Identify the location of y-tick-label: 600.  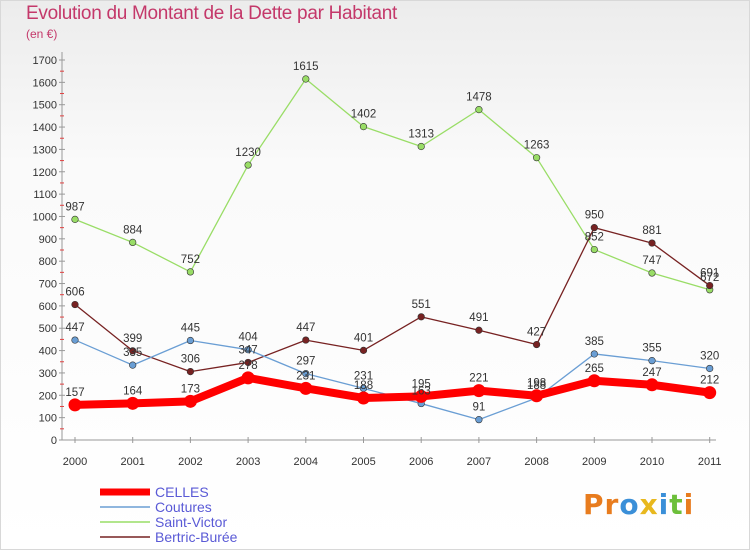
(48, 307).